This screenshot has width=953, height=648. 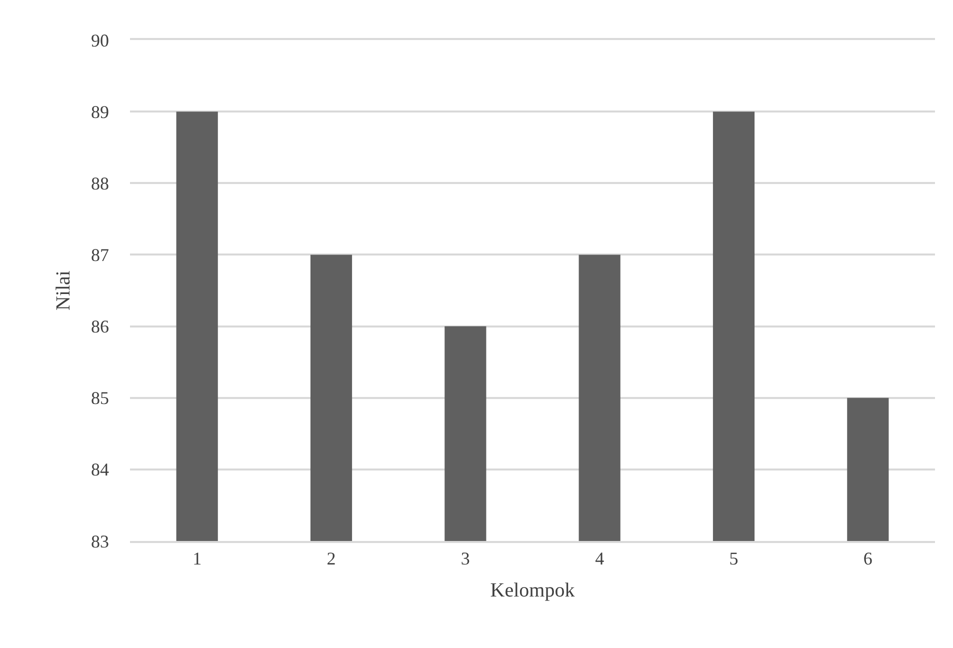 What do you see at coordinates (100, 40) in the screenshot?
I see `y-tick-label: 90` at bounding box center [100, 40].